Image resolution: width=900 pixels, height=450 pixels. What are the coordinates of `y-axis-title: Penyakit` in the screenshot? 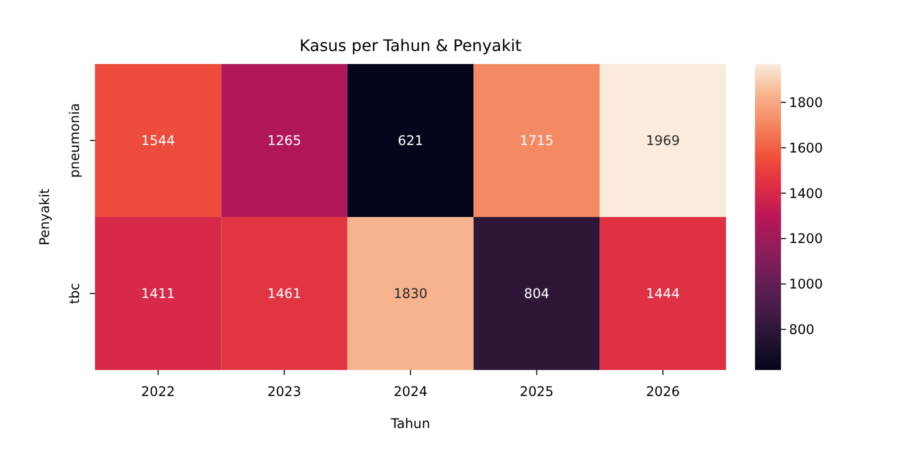 It's located at (45, 217).